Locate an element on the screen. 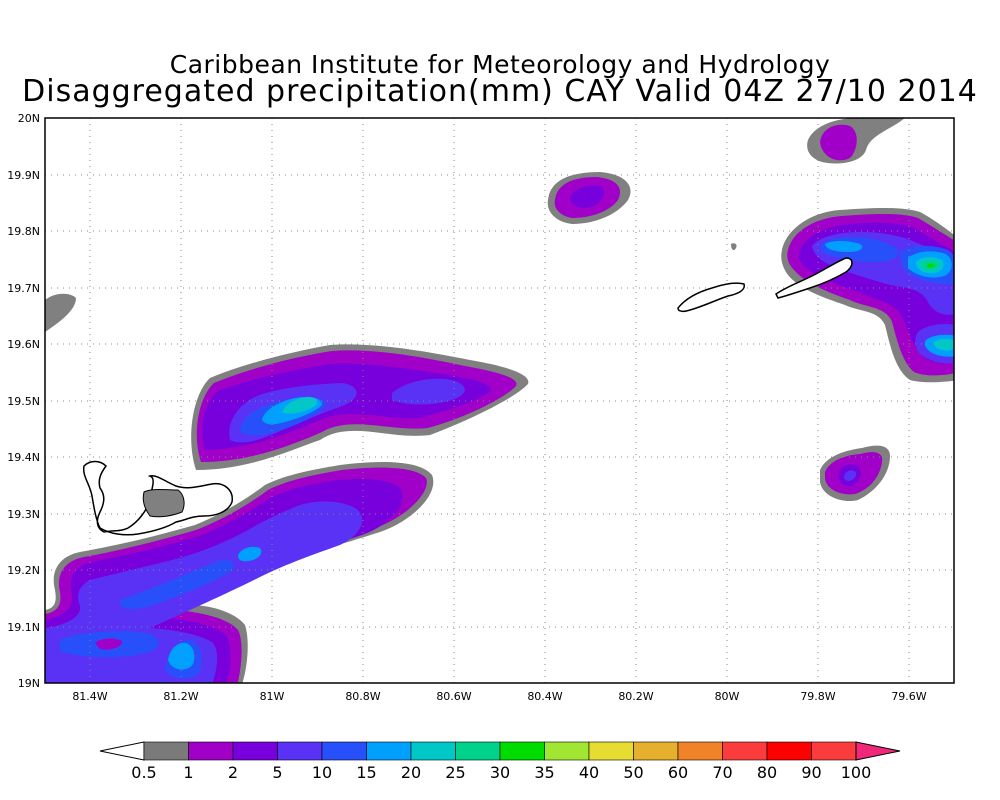  colorbar-label: 15 is located at coordinates (366, 772).